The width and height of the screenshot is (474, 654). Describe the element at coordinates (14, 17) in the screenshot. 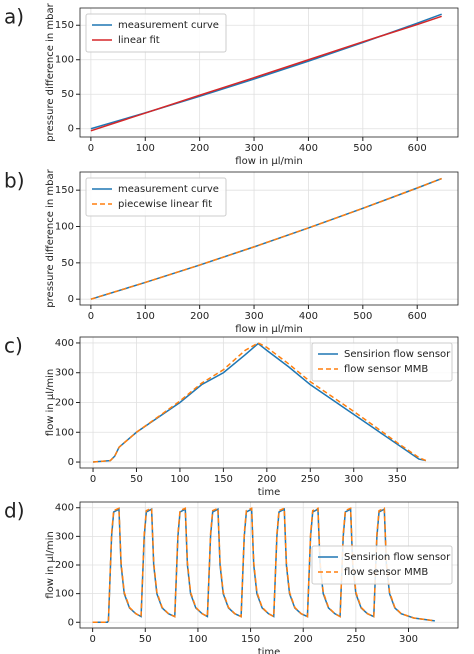

I see `panel-label: a)` at that location.